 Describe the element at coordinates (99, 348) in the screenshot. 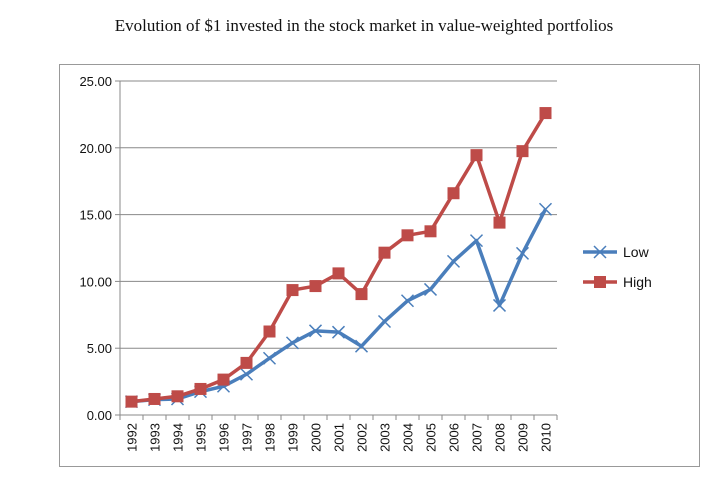

I see `y-tick-label: 5.00` at that location.